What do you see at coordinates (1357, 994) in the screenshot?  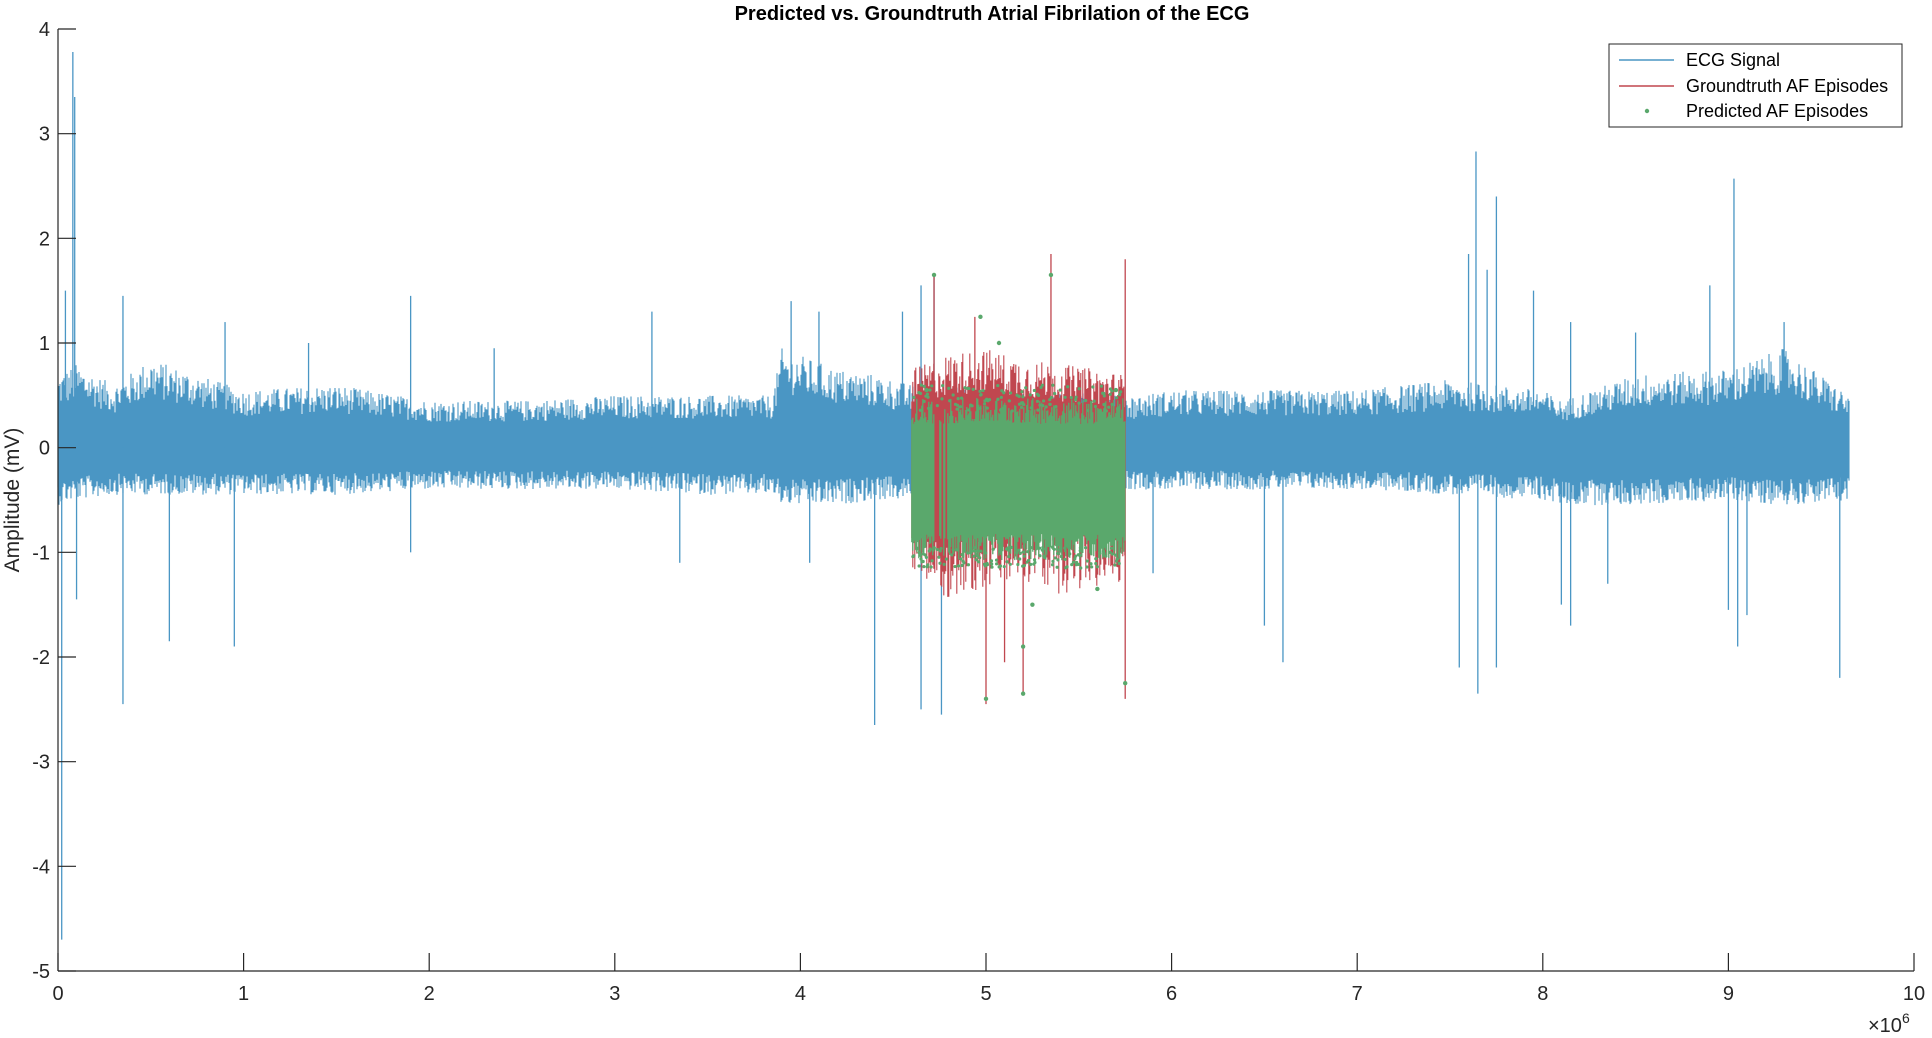 I see `x-tick-label: 7` at bounding box center [1357, 994].